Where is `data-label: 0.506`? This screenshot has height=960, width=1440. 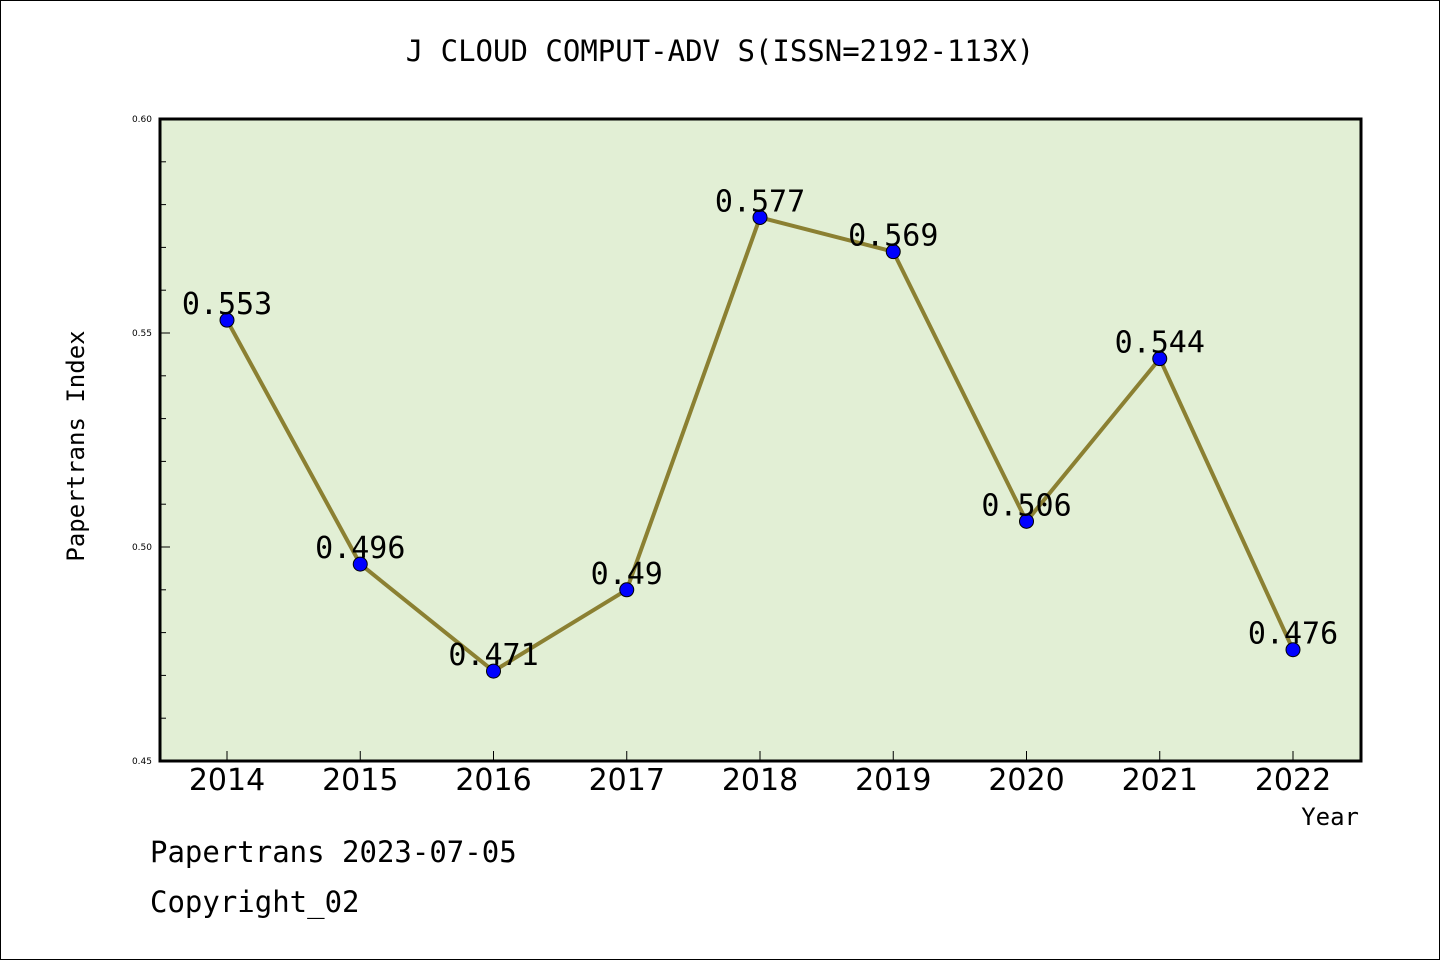
data-label: 0.506 is located at coordinates (1026, 505).